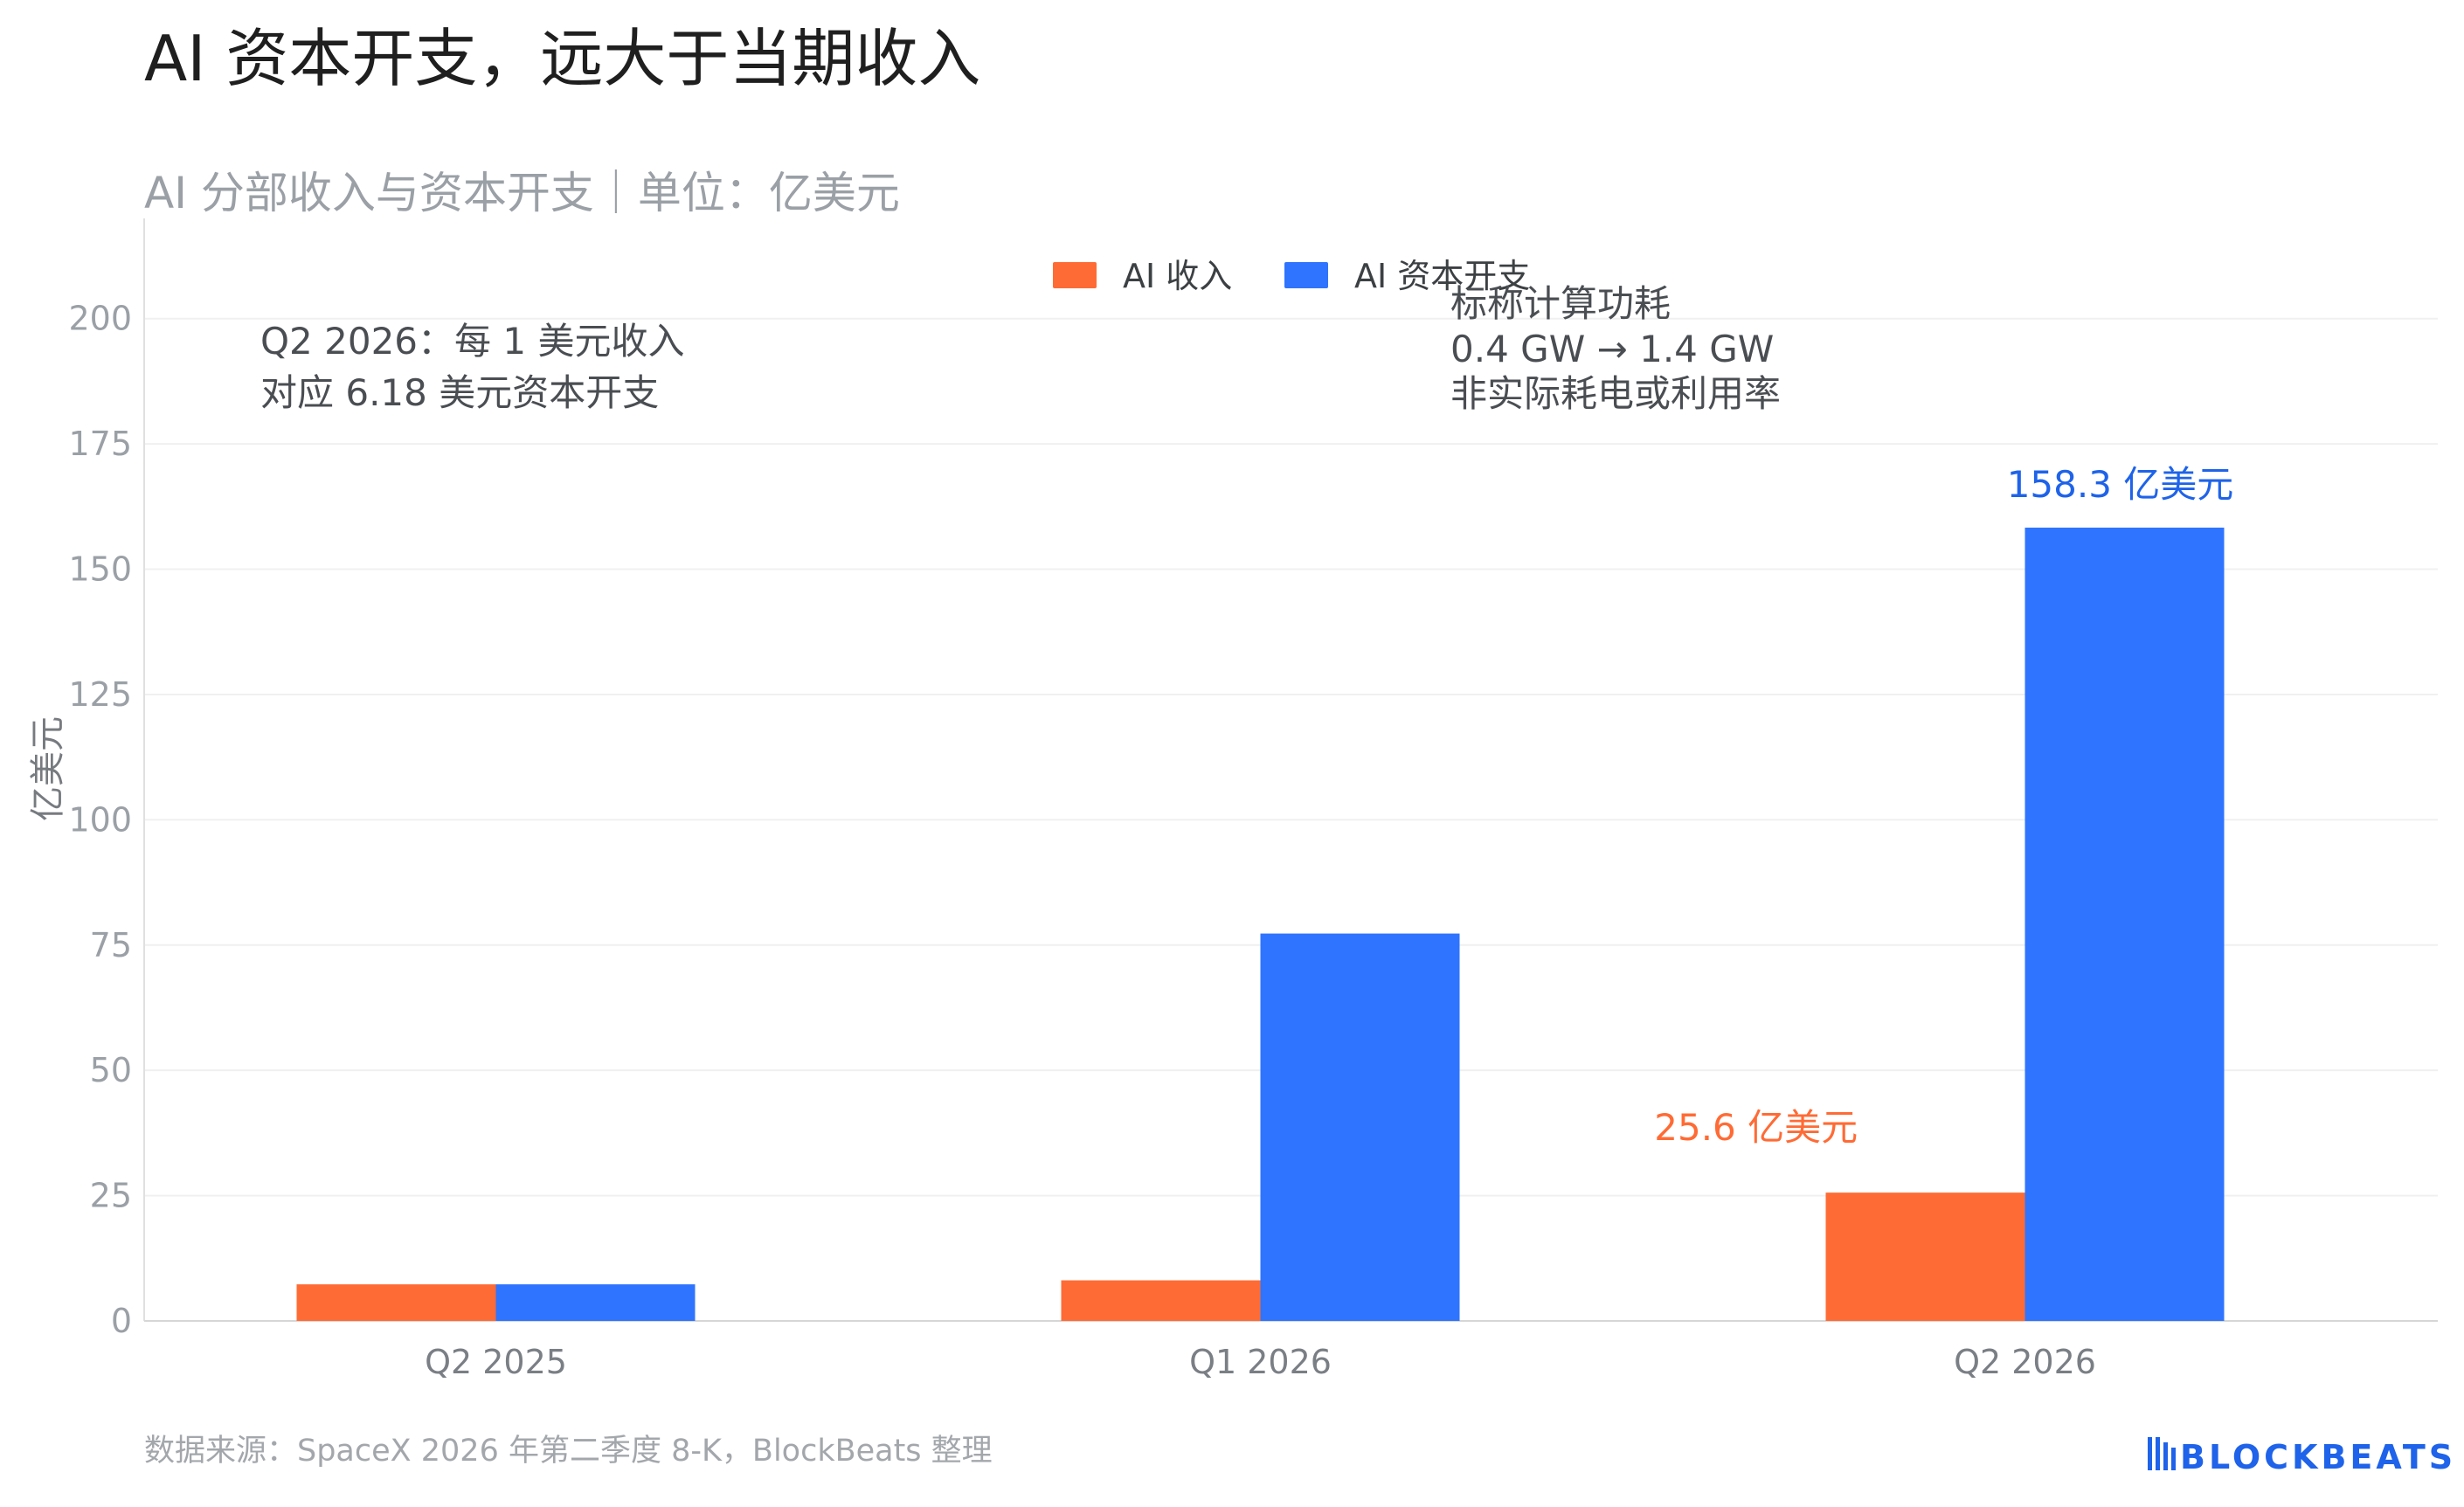 The height and width of the screenshot is (1507, 2464). I want to click on x-tick-labels: Q2 2025 Q1 2026 Q2 2026, so click(1260, 1362).